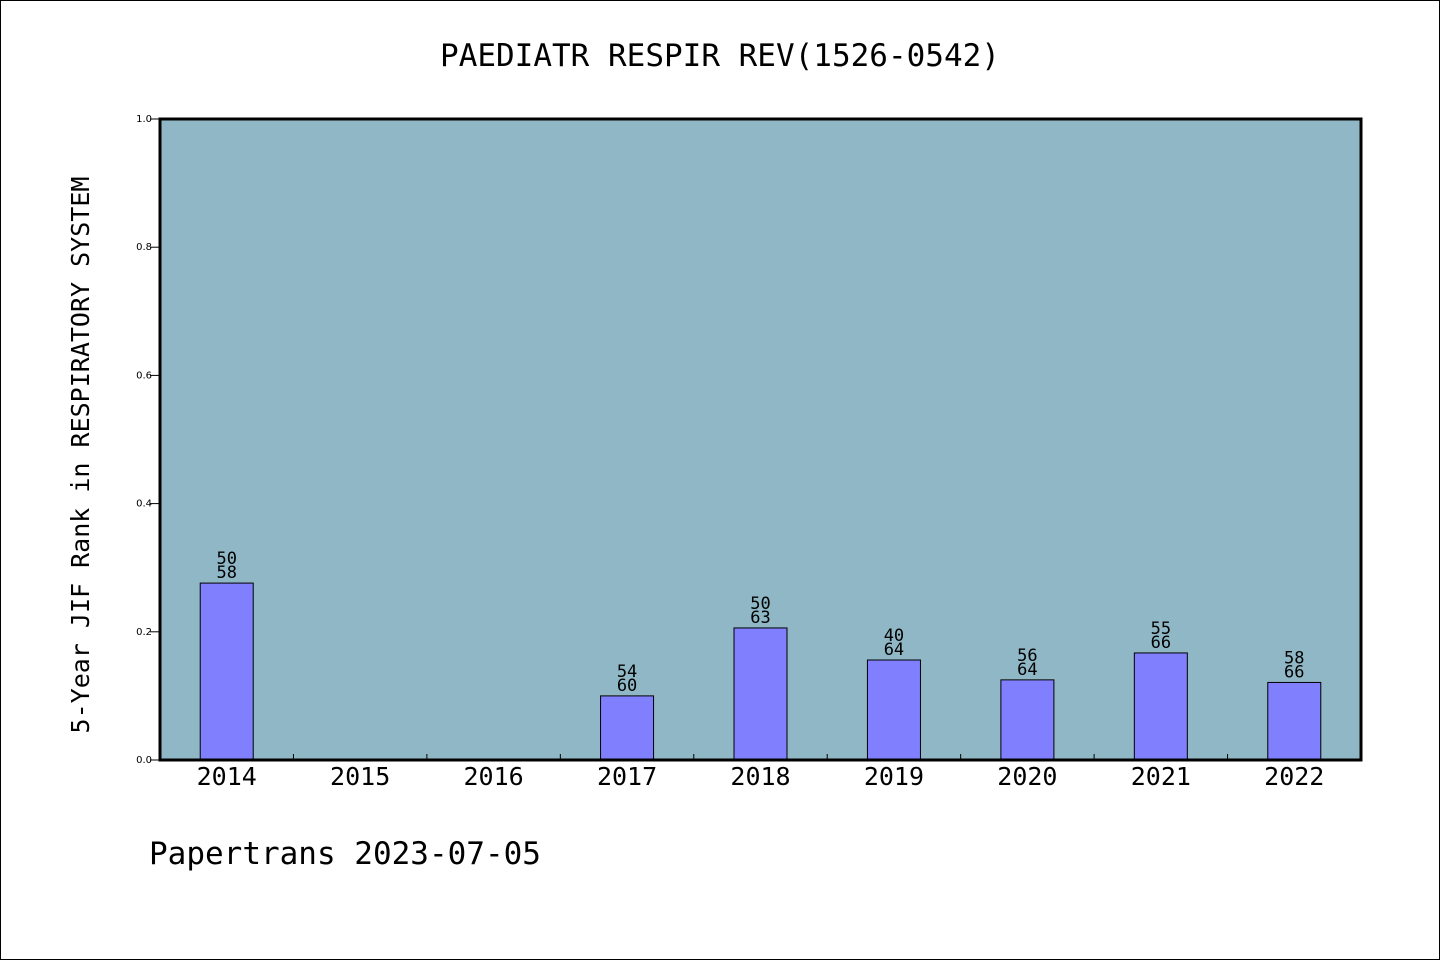 The height and width of the screenshot is (960, 1440). Describe the element at coordinates (1027, 720) in the screenshot. I see `bar-2020` at that location.